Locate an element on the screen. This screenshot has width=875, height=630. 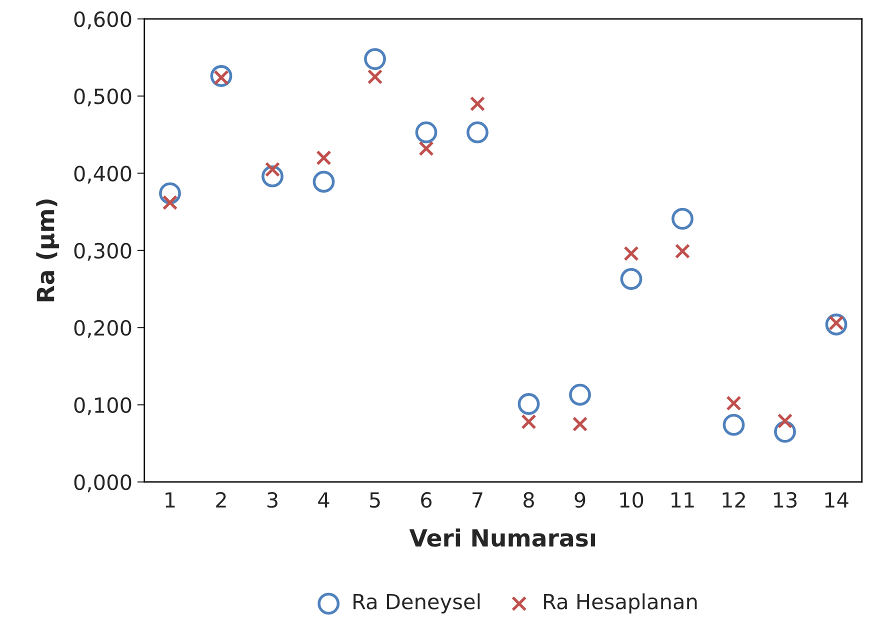
x-tick-label: 6 is located at coordinates (426, 500).